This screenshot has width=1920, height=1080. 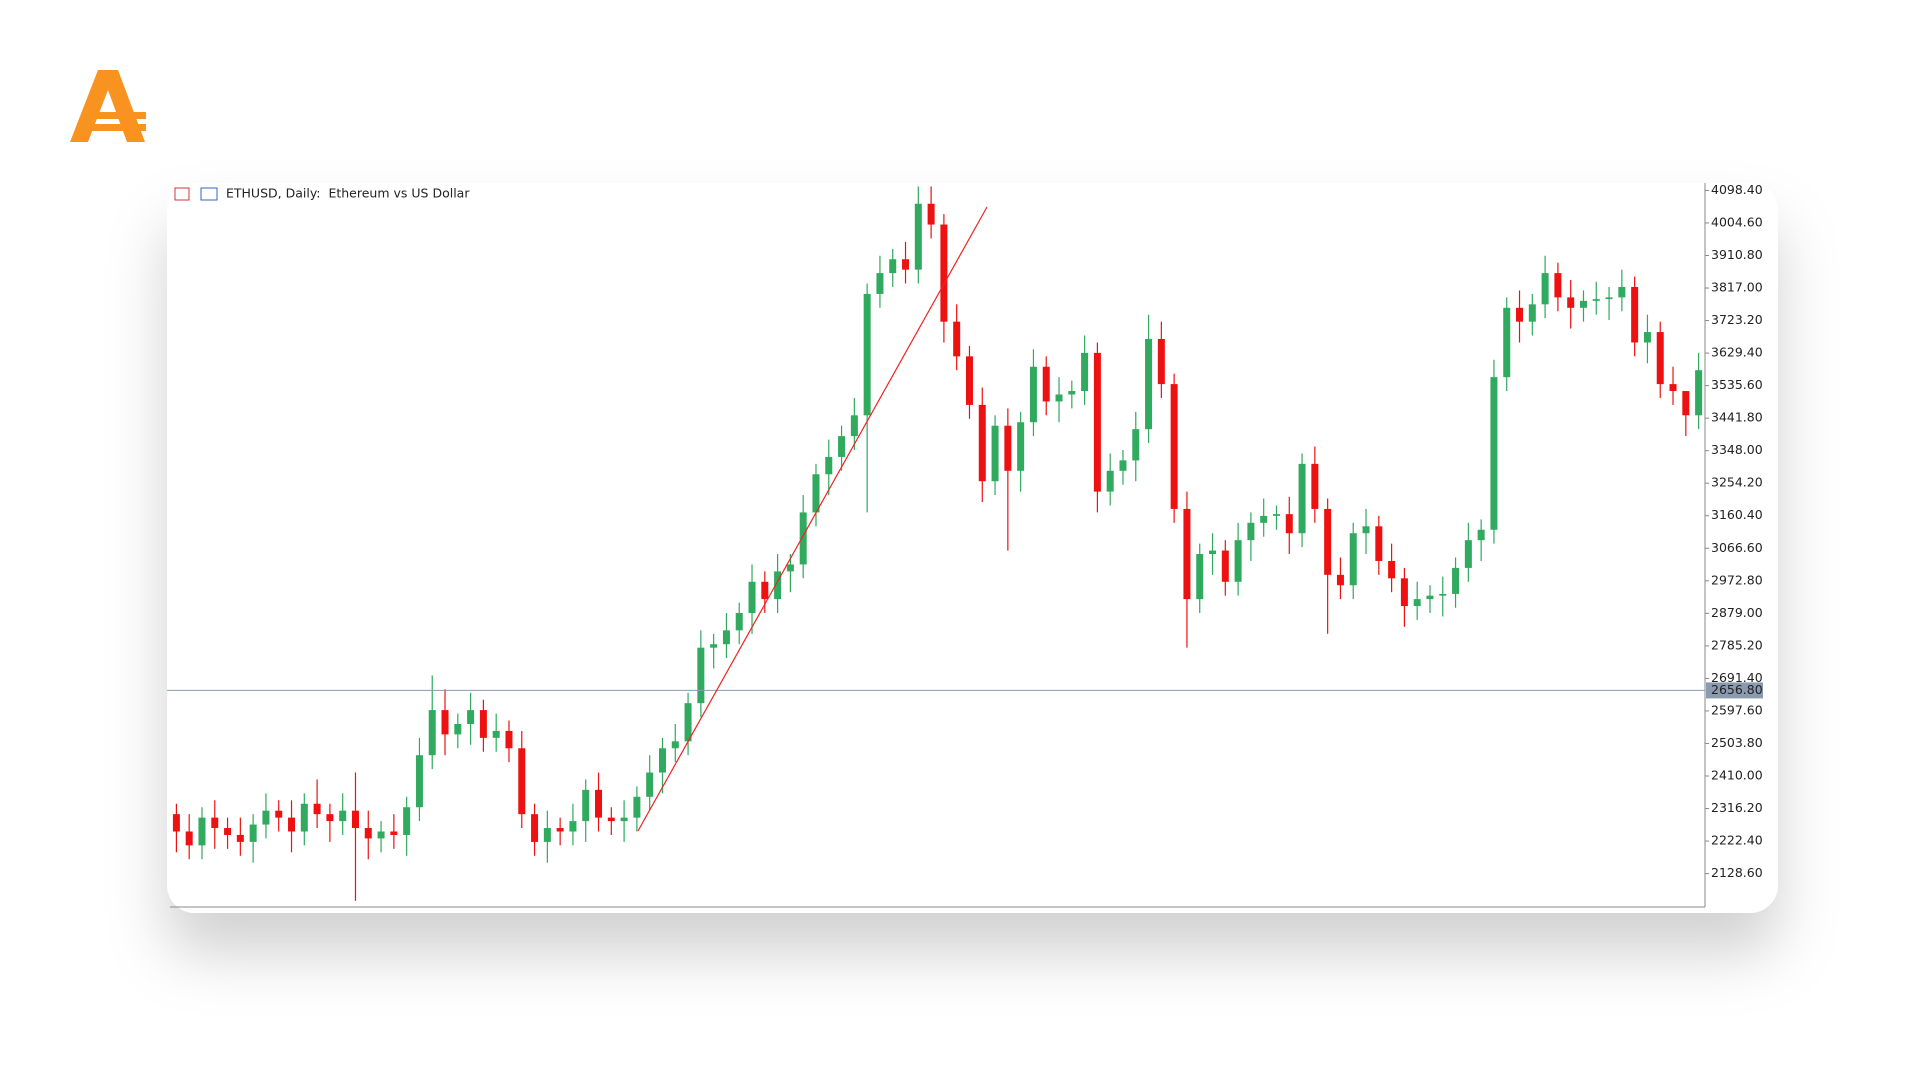 I want to click on y-tick-label: 2222.40, so click(x=1737, y=840).